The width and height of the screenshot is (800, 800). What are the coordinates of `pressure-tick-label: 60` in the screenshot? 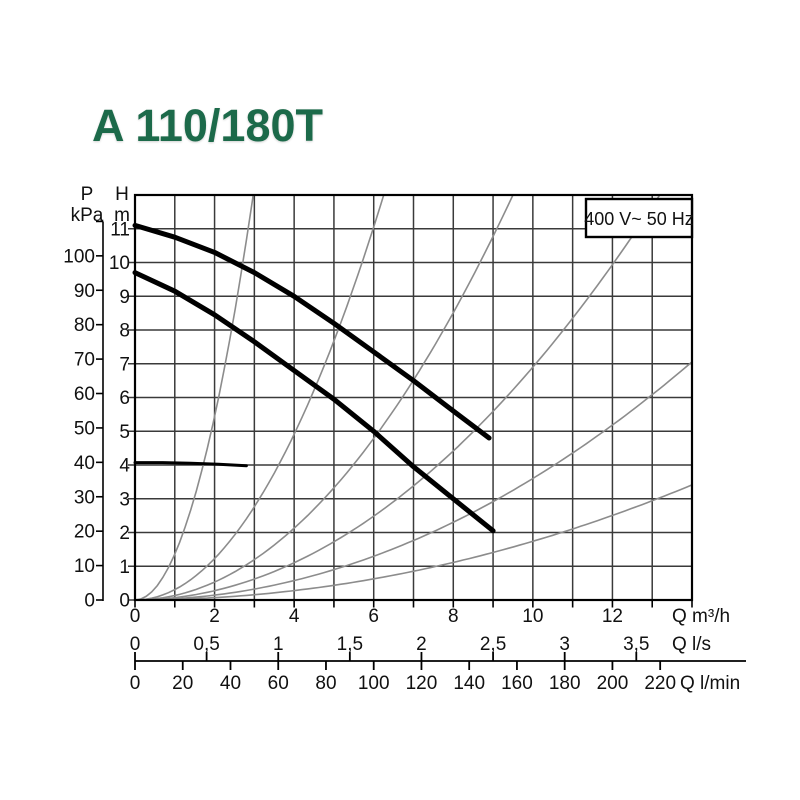 It's located at (84, 394).